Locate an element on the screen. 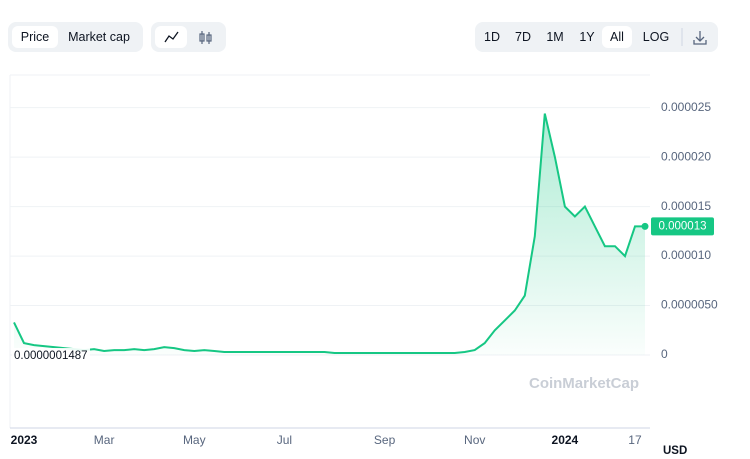 The width and height of the screenshot is (750, 459). range-button: 1Y is located at coordinates (587, 37).